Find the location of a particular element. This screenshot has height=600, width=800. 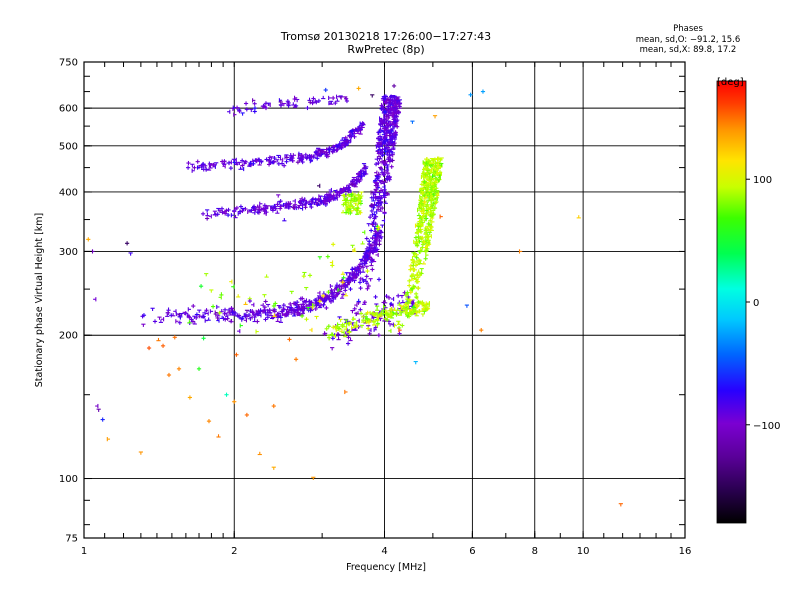

y-tick-label: 400 is located at coordinates (68, 192).